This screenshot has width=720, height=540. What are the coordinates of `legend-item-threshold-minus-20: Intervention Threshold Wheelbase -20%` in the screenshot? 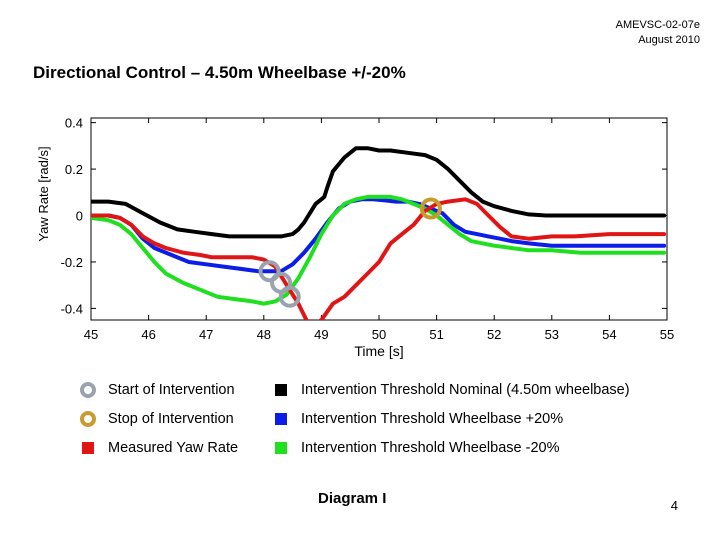 It's located at (417, 448).